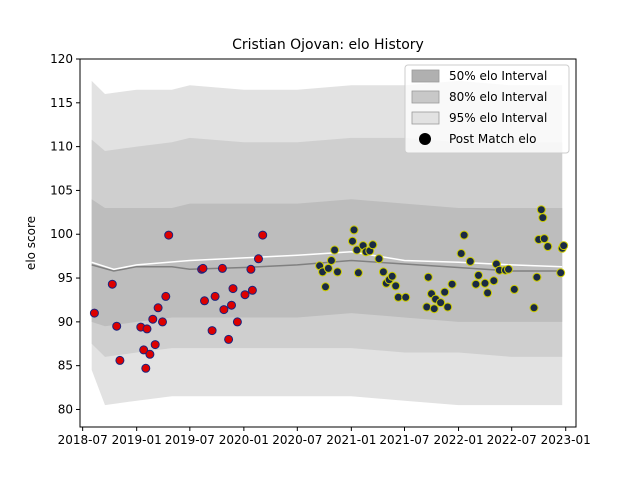  Describe the element at coordinates (492, 139) in the screenshot. I see `legend-label: Post Match elo` at that location.